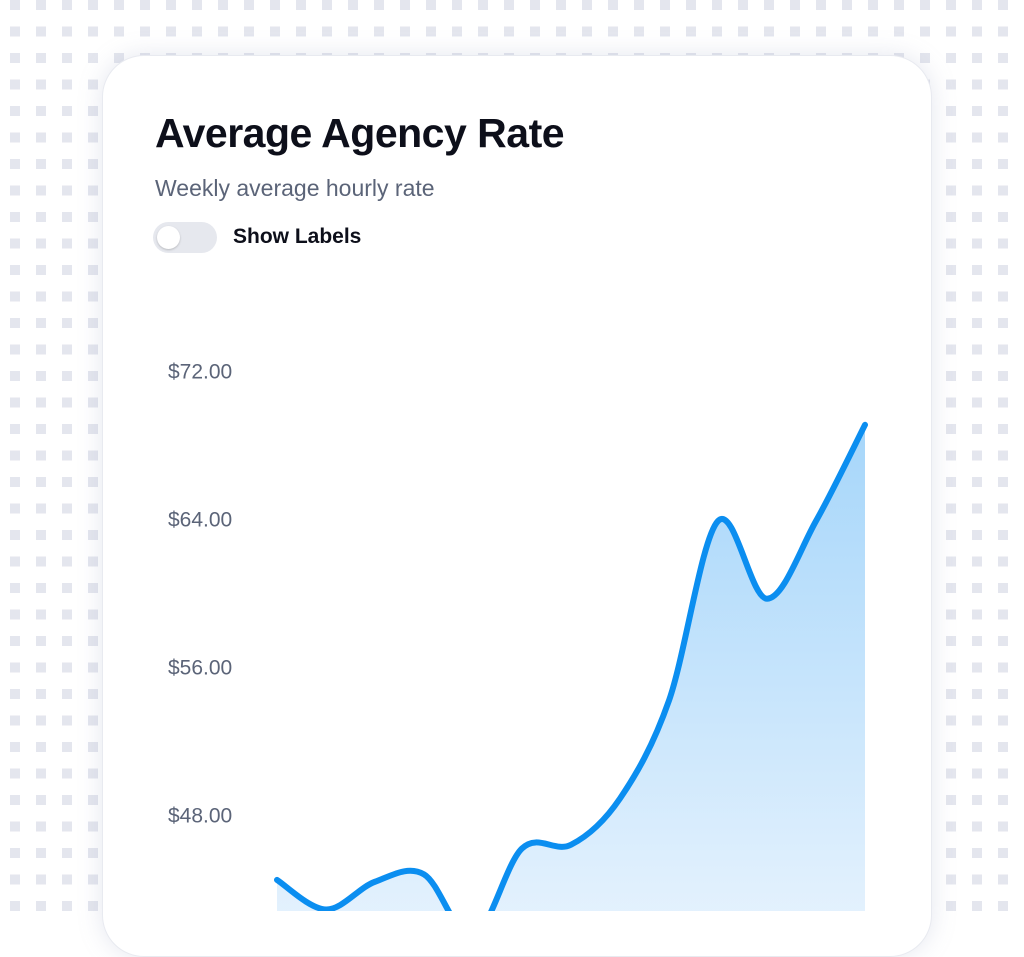 The image size is (1024, 957). I want to click on y-tick-label: $64.00, so click(200, 520).